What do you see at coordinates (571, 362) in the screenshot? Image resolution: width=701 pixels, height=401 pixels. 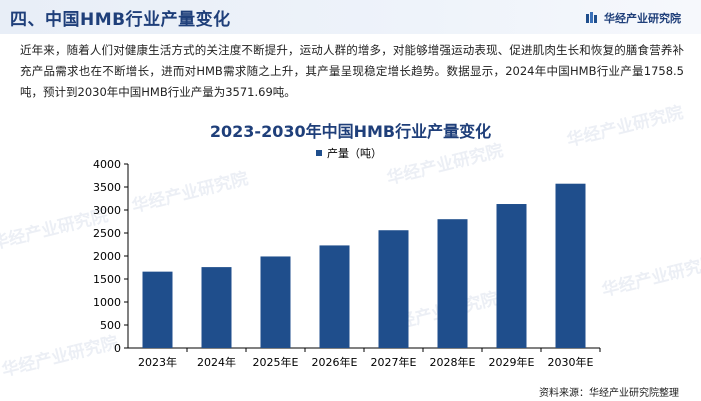 I see `x-tick-label: 2030年E` at bounding box center [571, 362].